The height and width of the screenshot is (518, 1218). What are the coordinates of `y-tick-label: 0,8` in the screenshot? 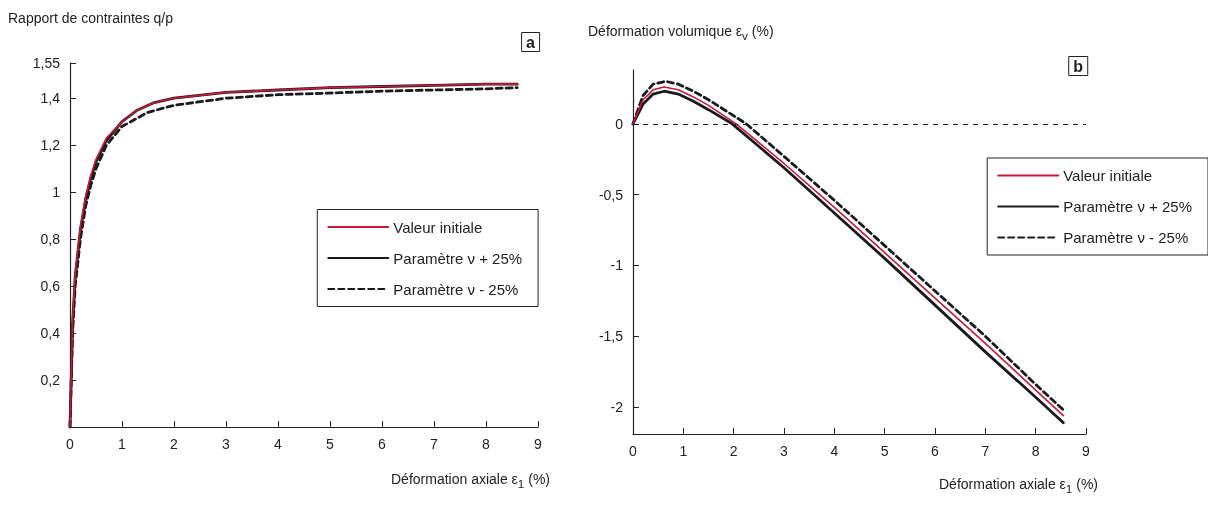 It's located at (50, 239).